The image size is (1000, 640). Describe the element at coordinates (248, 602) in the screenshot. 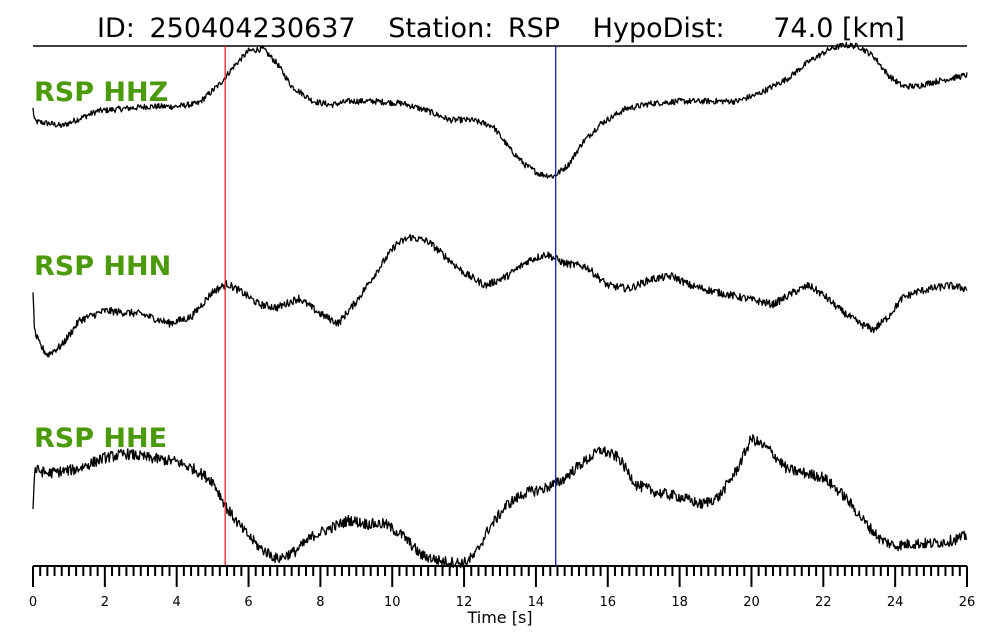

I see `x-tick-label: 6` at that location.